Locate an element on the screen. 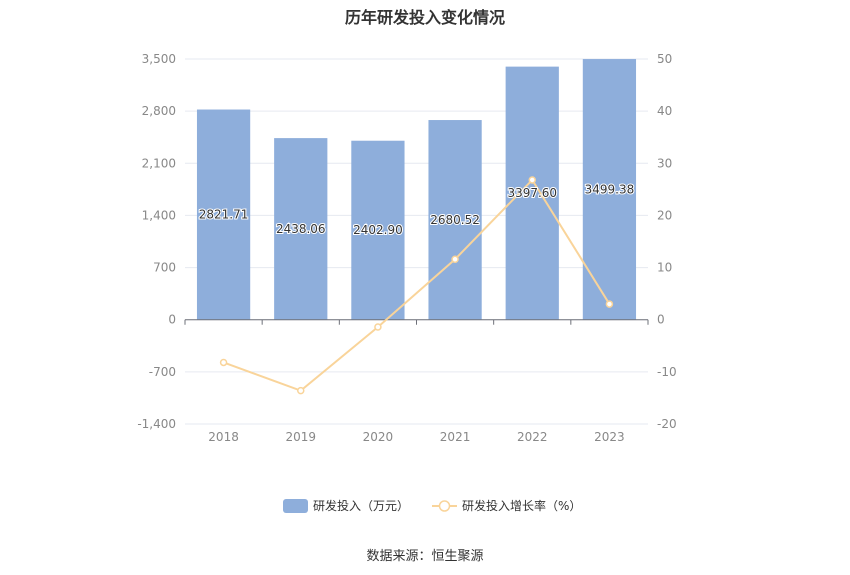 The width and height of the screenshot is (850, 575). bar-data-label: 3397.60 is located at coordinates (532, 193).